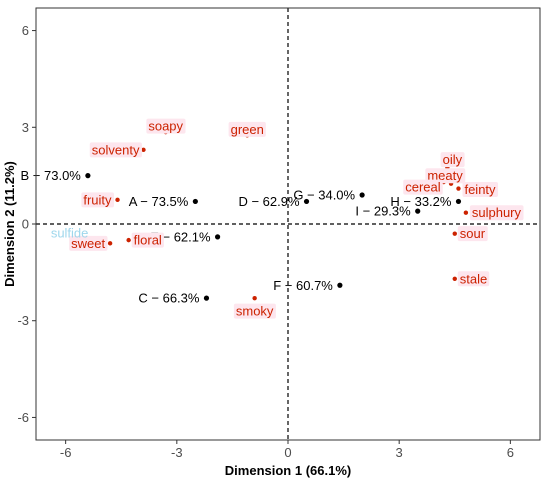  Describe the element at coordinates (421, 201) in the screenshot. I see `sample-label: H − 33.2%` at that location.